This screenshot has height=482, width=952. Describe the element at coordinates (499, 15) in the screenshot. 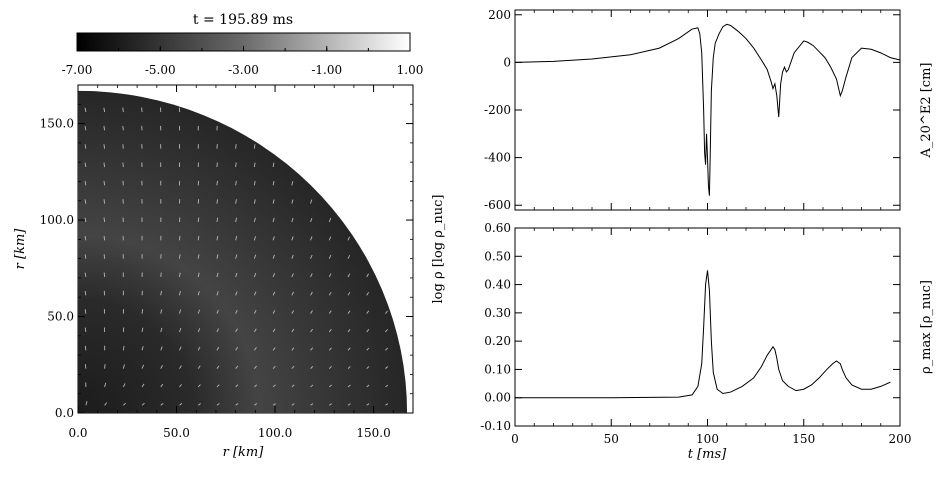

I see `amplitude-y-tick-label: 200` at that location.